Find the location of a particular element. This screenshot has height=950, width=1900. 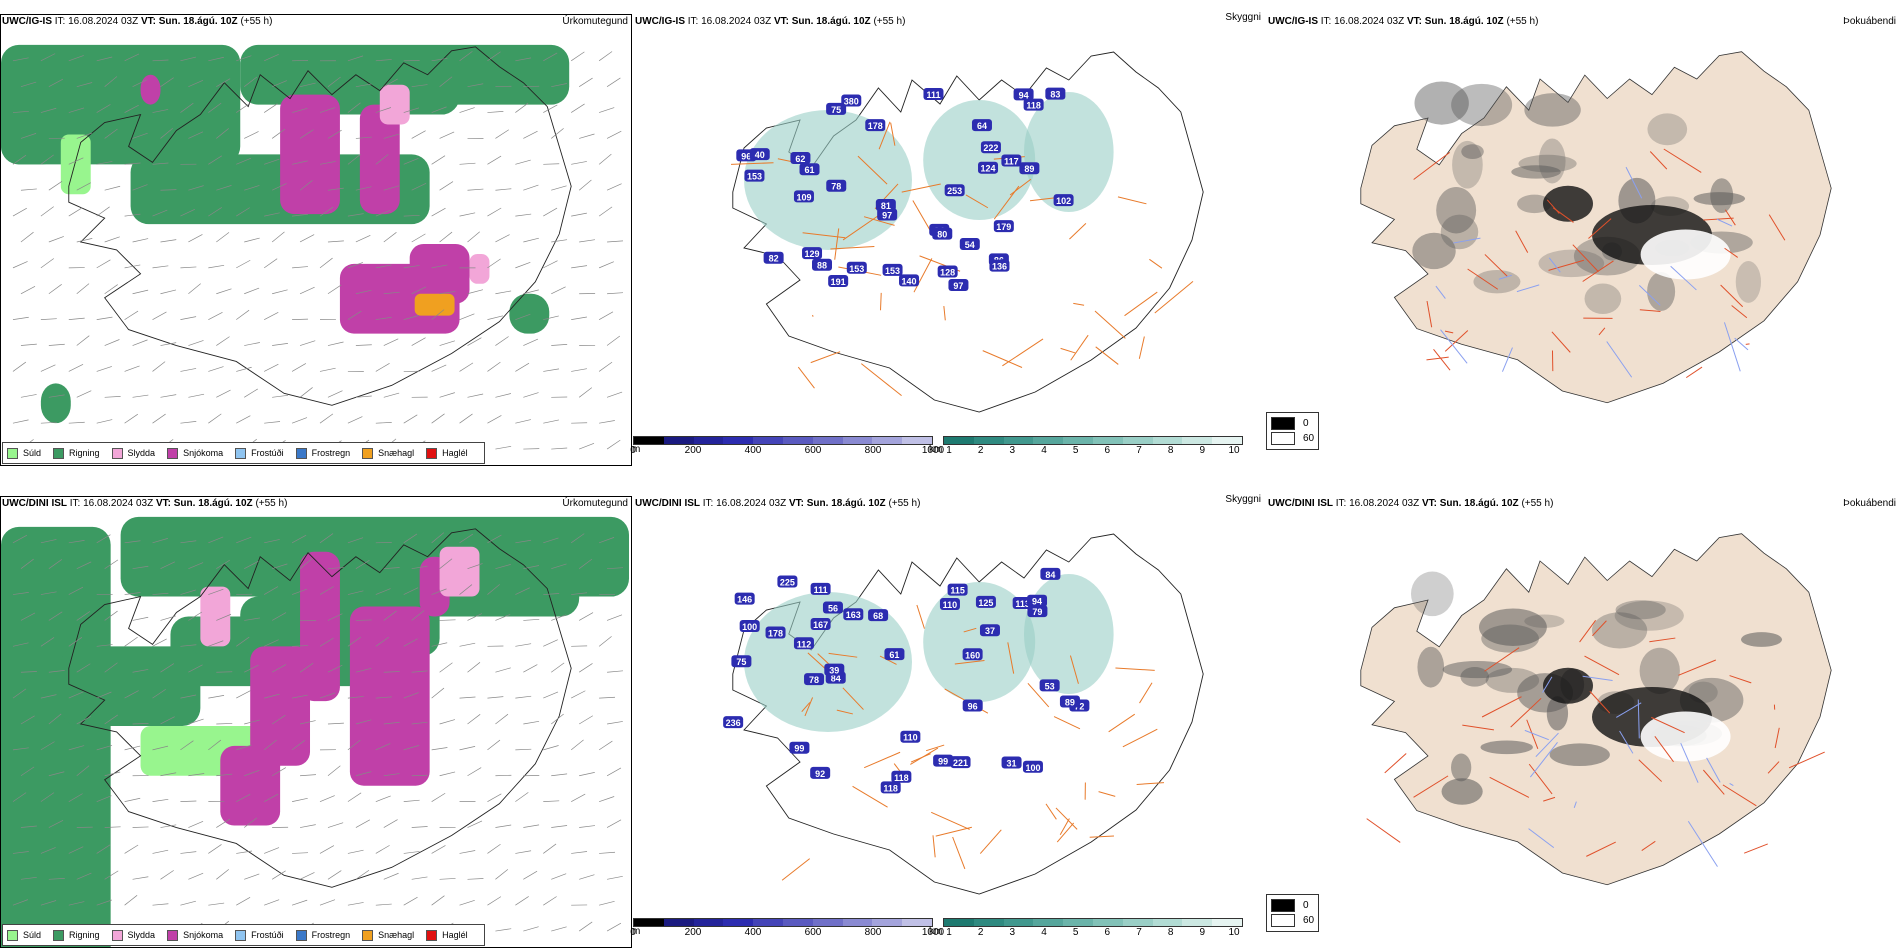

ceiling-value: 97 is located at coordinates (887, 215).